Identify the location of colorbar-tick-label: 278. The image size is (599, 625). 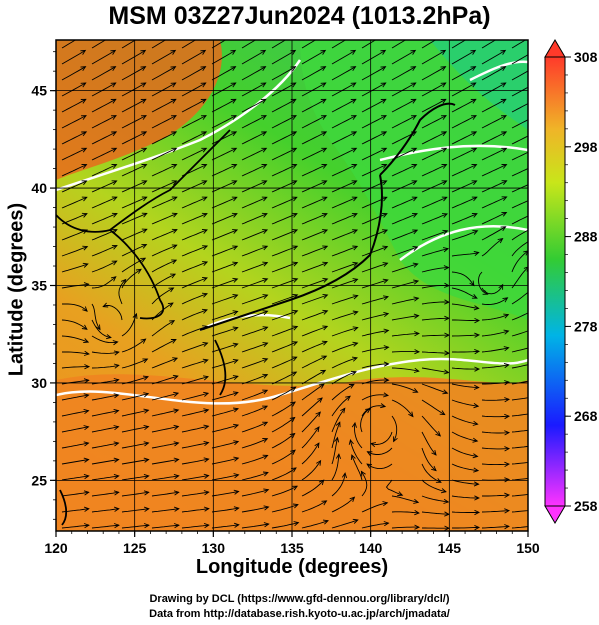
(586, 326).